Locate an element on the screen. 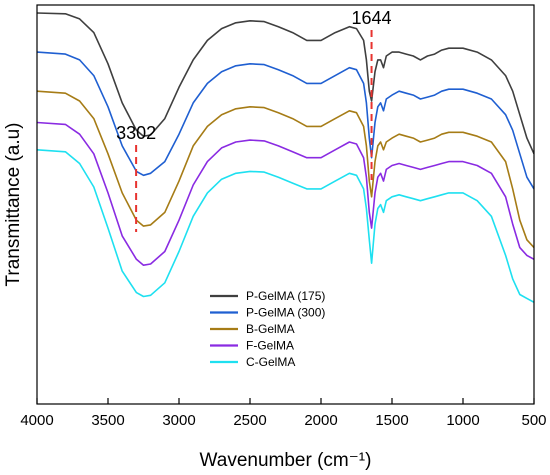 The width and height of the screenshot is (550, 475). x-tick-label-8: 500 is located at coordinates (533, 420).